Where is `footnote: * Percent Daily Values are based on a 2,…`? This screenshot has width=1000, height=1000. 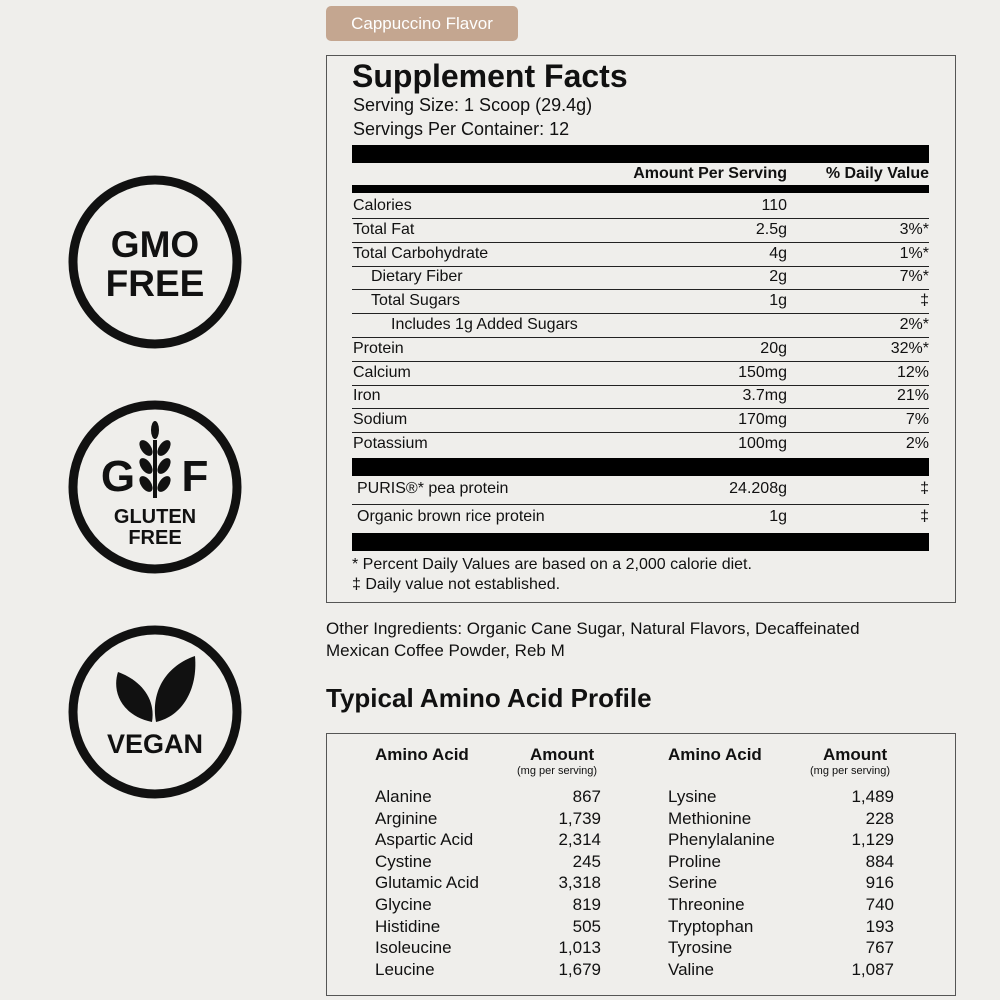 footnote: * Percent Daily Values are based on a 2,… is located at coordinates (552, 564).